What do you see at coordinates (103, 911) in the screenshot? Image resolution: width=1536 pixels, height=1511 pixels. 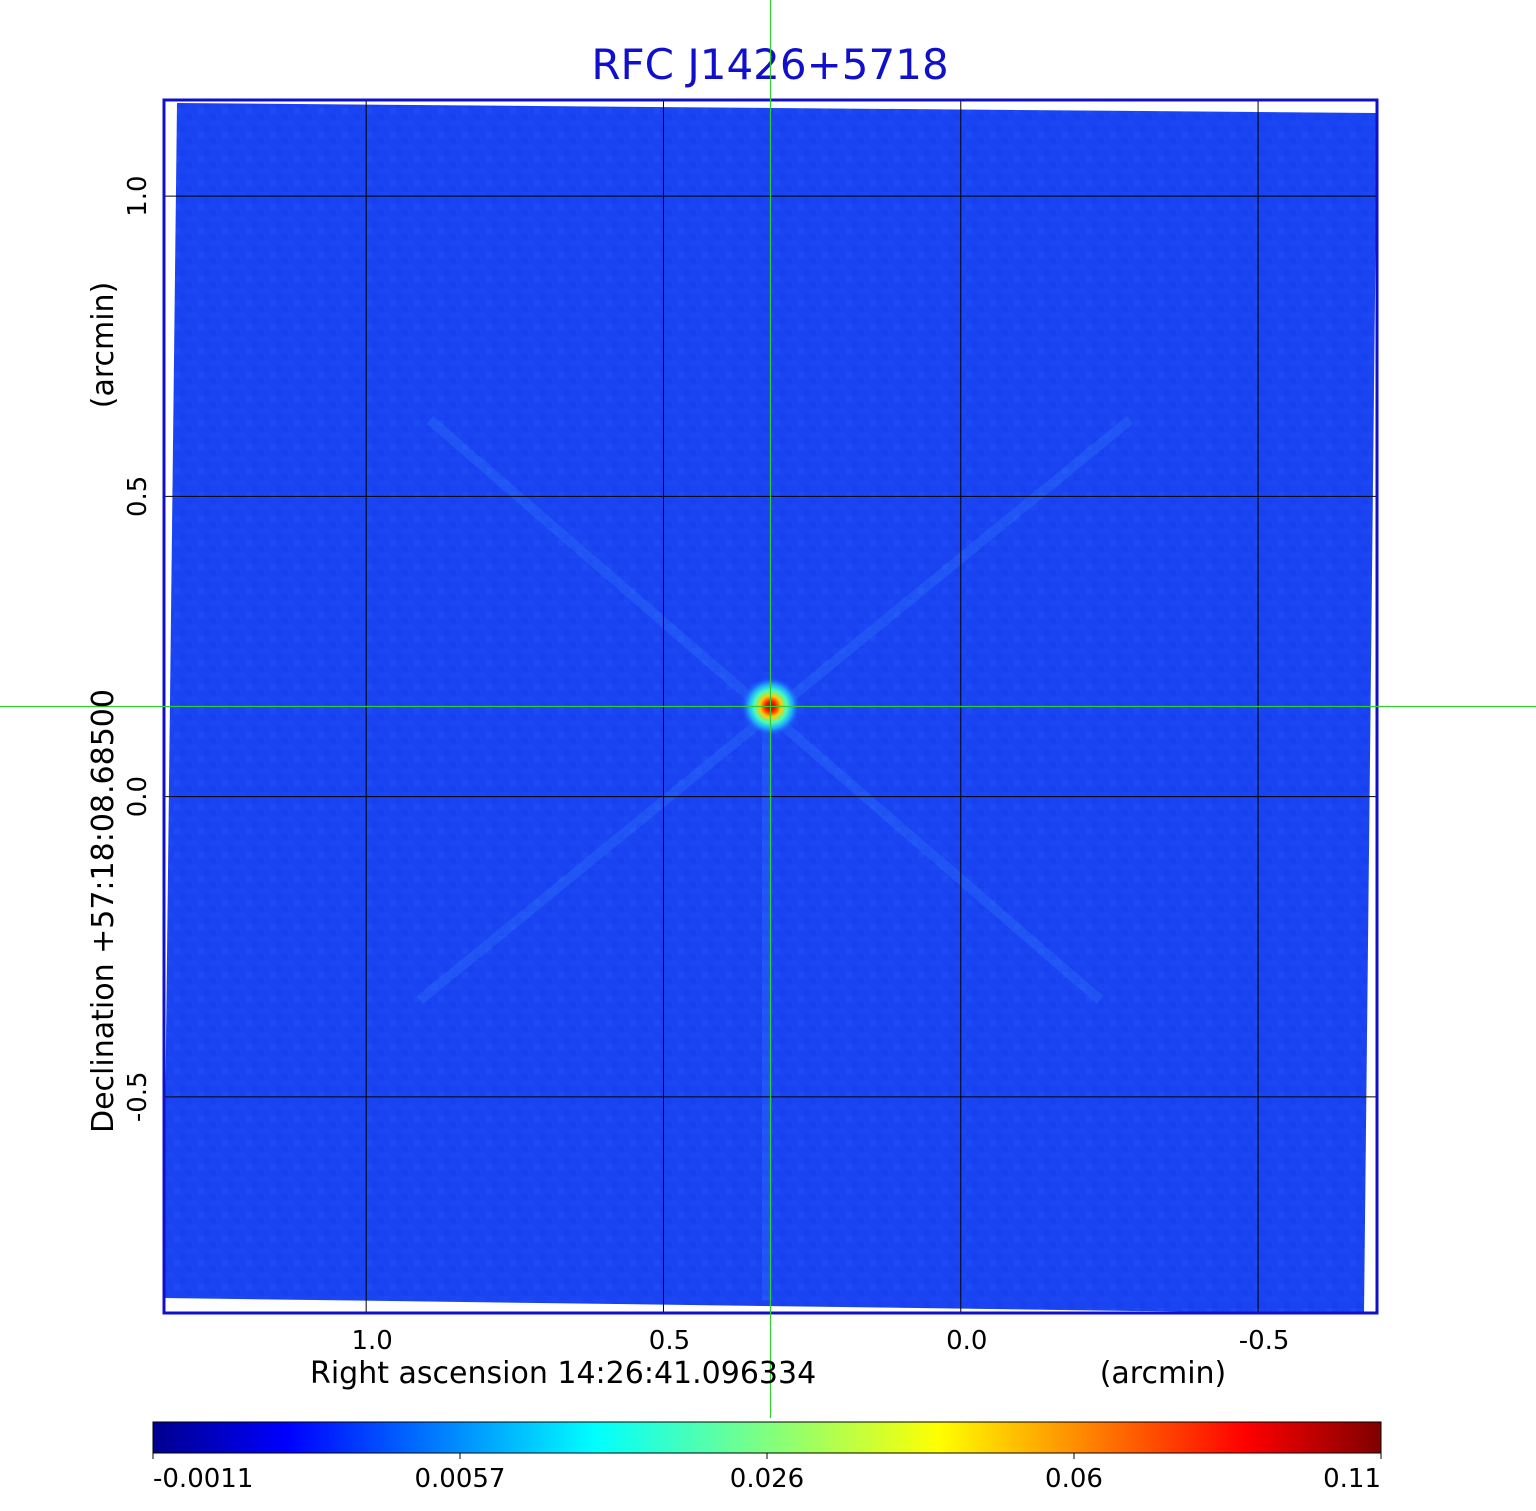 I see `y-axis-label: Declination +57:18:08.68500` at bounding box center [103, 911].